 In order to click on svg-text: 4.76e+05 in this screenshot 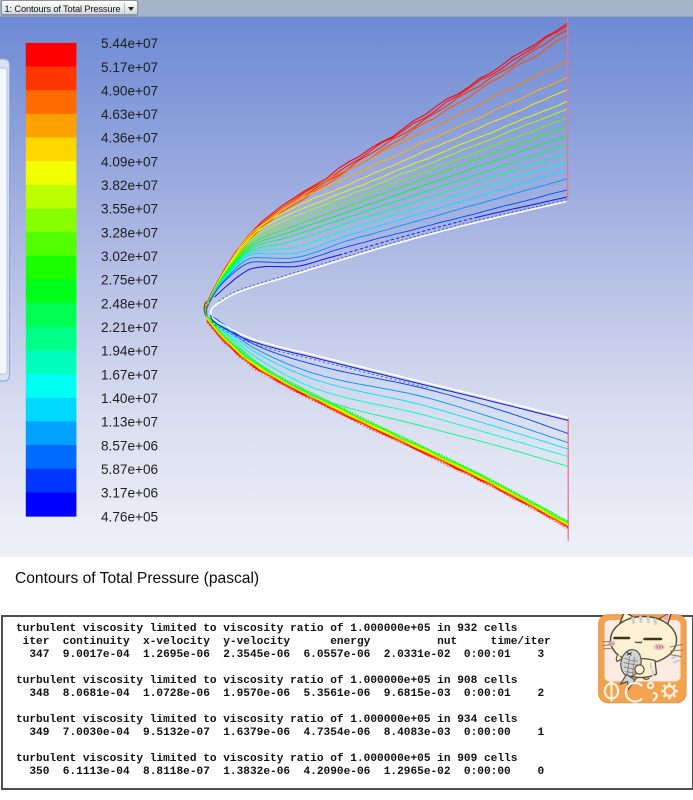, I will do `click(129, 516)`.